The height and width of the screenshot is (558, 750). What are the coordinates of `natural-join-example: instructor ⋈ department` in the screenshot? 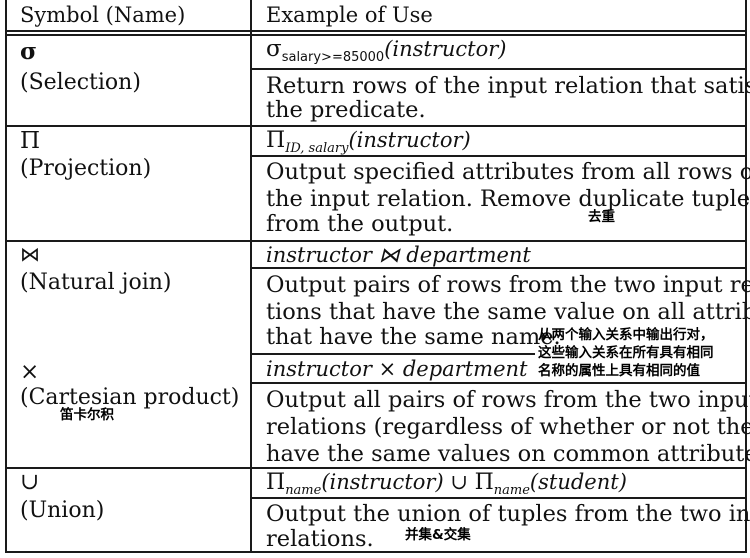 It's located at (398, 255).